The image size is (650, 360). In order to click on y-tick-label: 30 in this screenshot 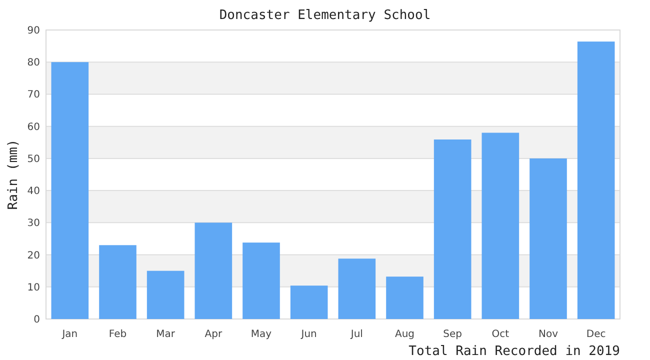, I will do `click(33, 224)`.